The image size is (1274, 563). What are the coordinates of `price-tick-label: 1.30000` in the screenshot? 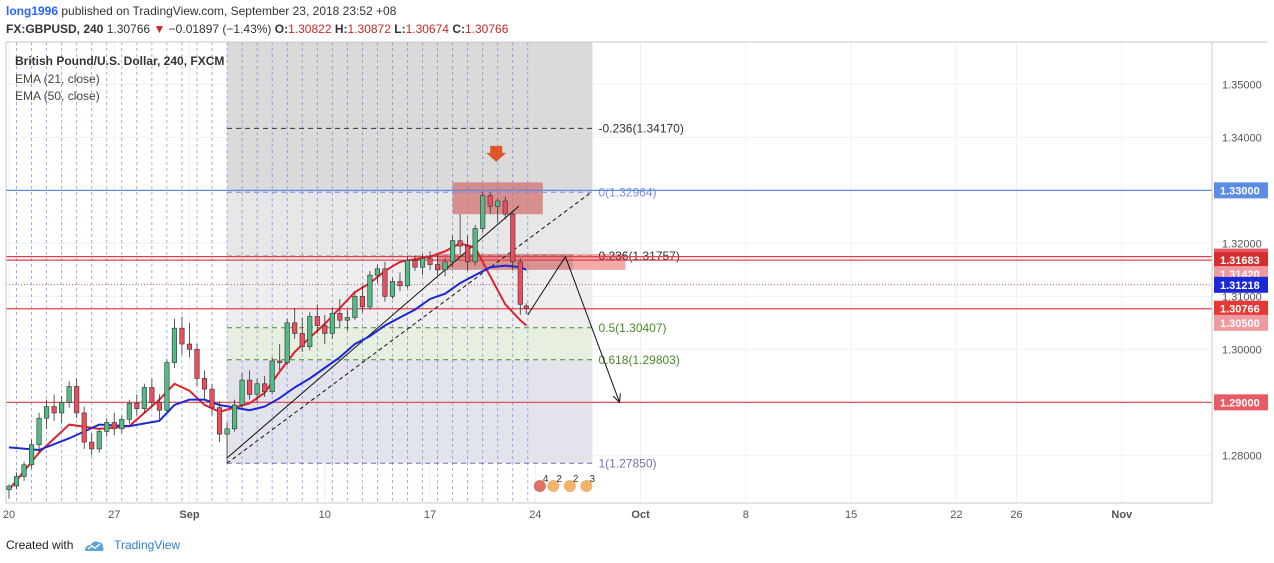 It's located at (1242, 350).